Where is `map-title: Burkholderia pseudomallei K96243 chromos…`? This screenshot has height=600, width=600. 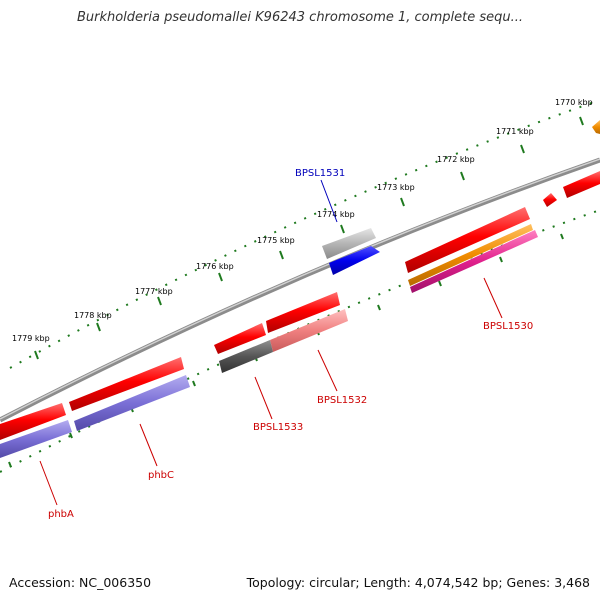
map-title: Burkholderia pseudomallei K96243 chromos… is located at coordinates (300, 17).